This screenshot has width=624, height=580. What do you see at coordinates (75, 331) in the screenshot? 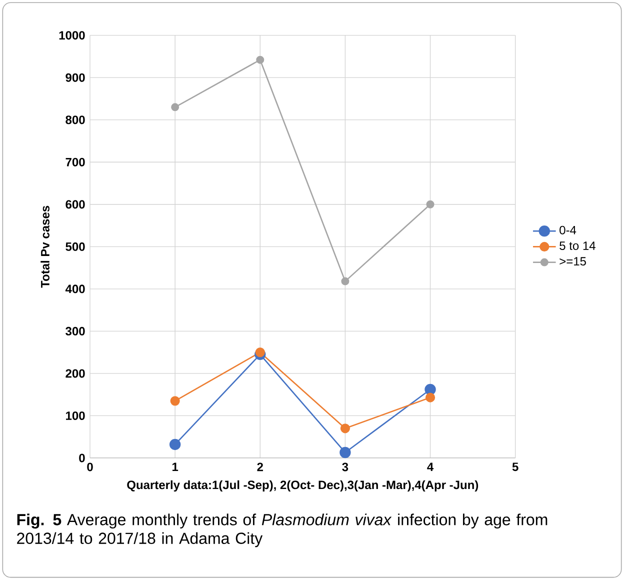
I see `y-tick-label: 300` at bounding box center [75, 331].